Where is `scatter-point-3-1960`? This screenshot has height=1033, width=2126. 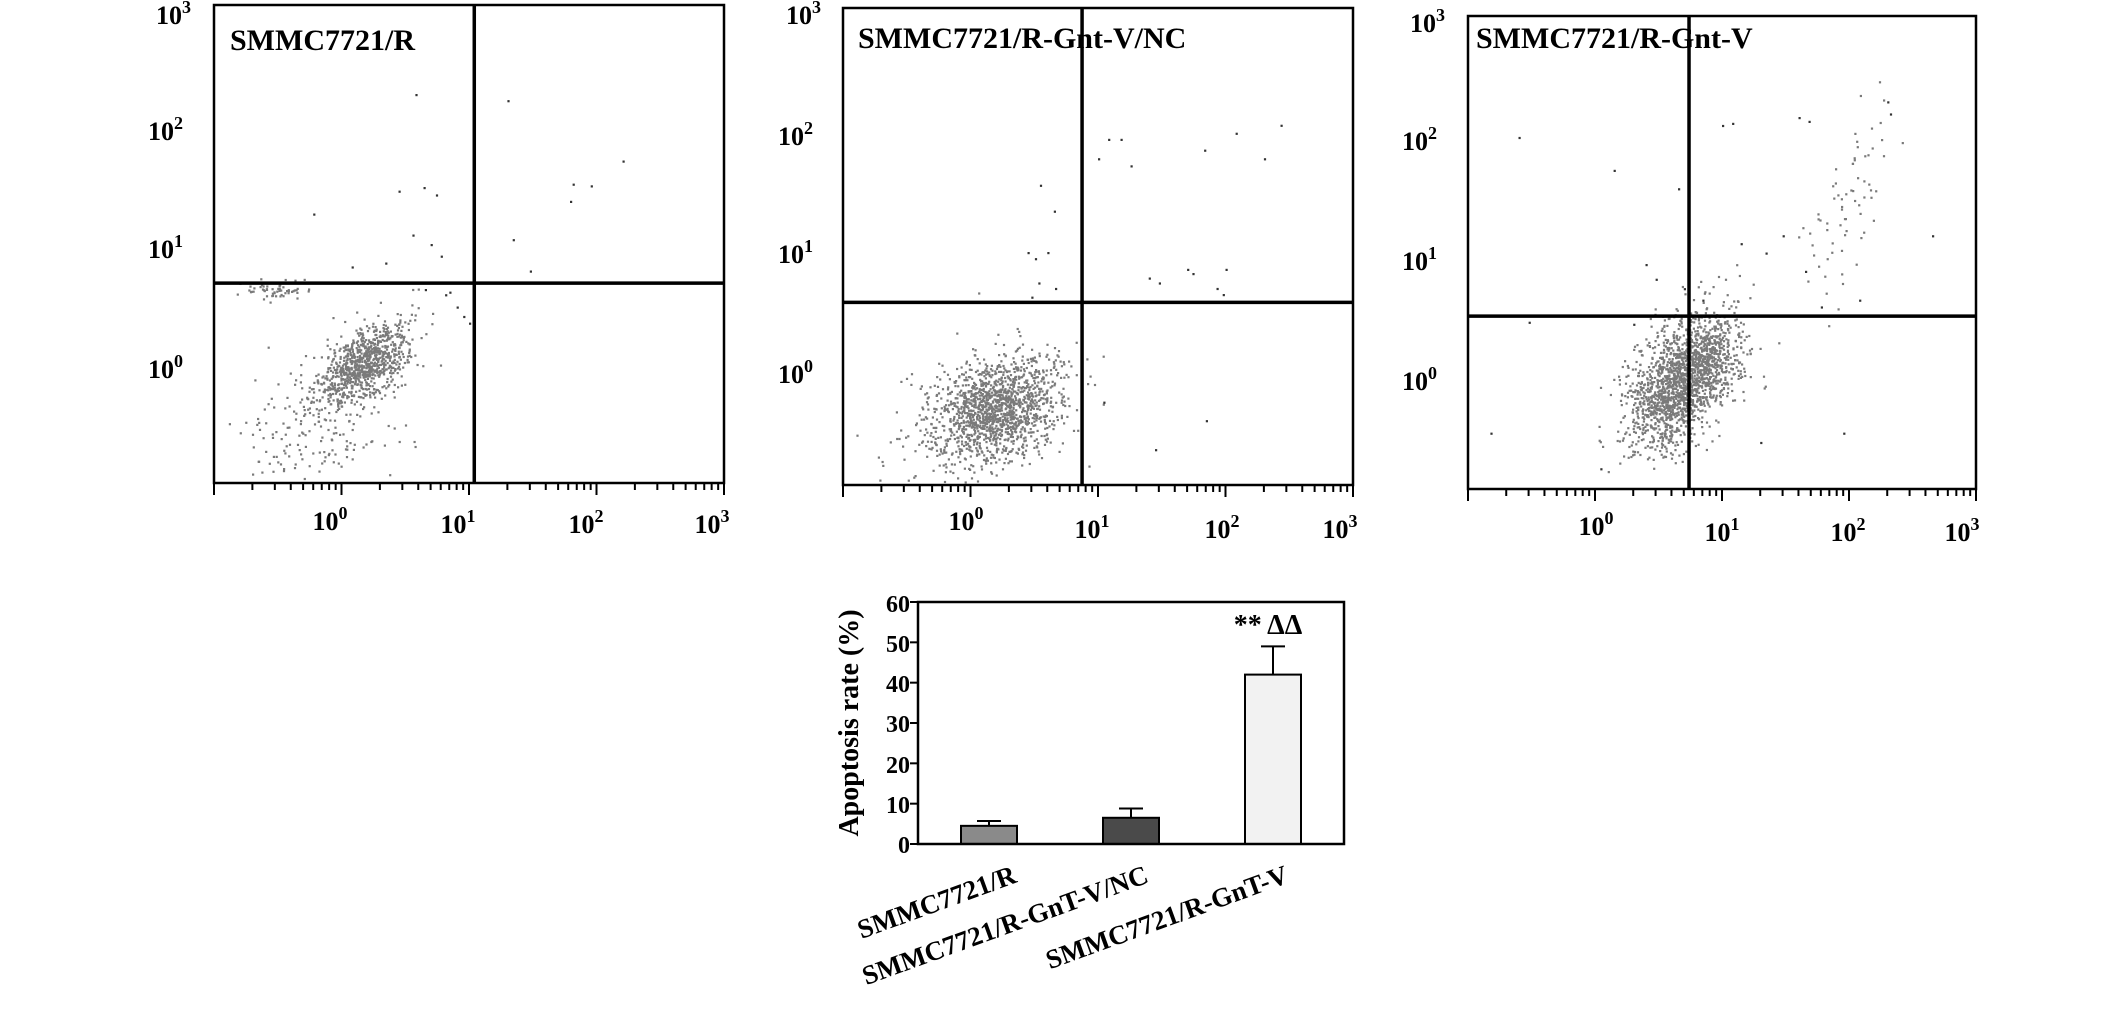
scatter-point-3-1960 is located at coordinates (1880, 123).